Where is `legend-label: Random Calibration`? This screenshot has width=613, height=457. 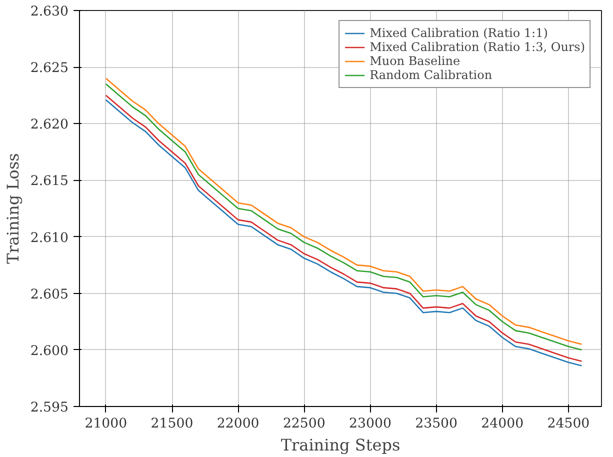 legend-label: Random Calibration is located at coordinates (431, 75).